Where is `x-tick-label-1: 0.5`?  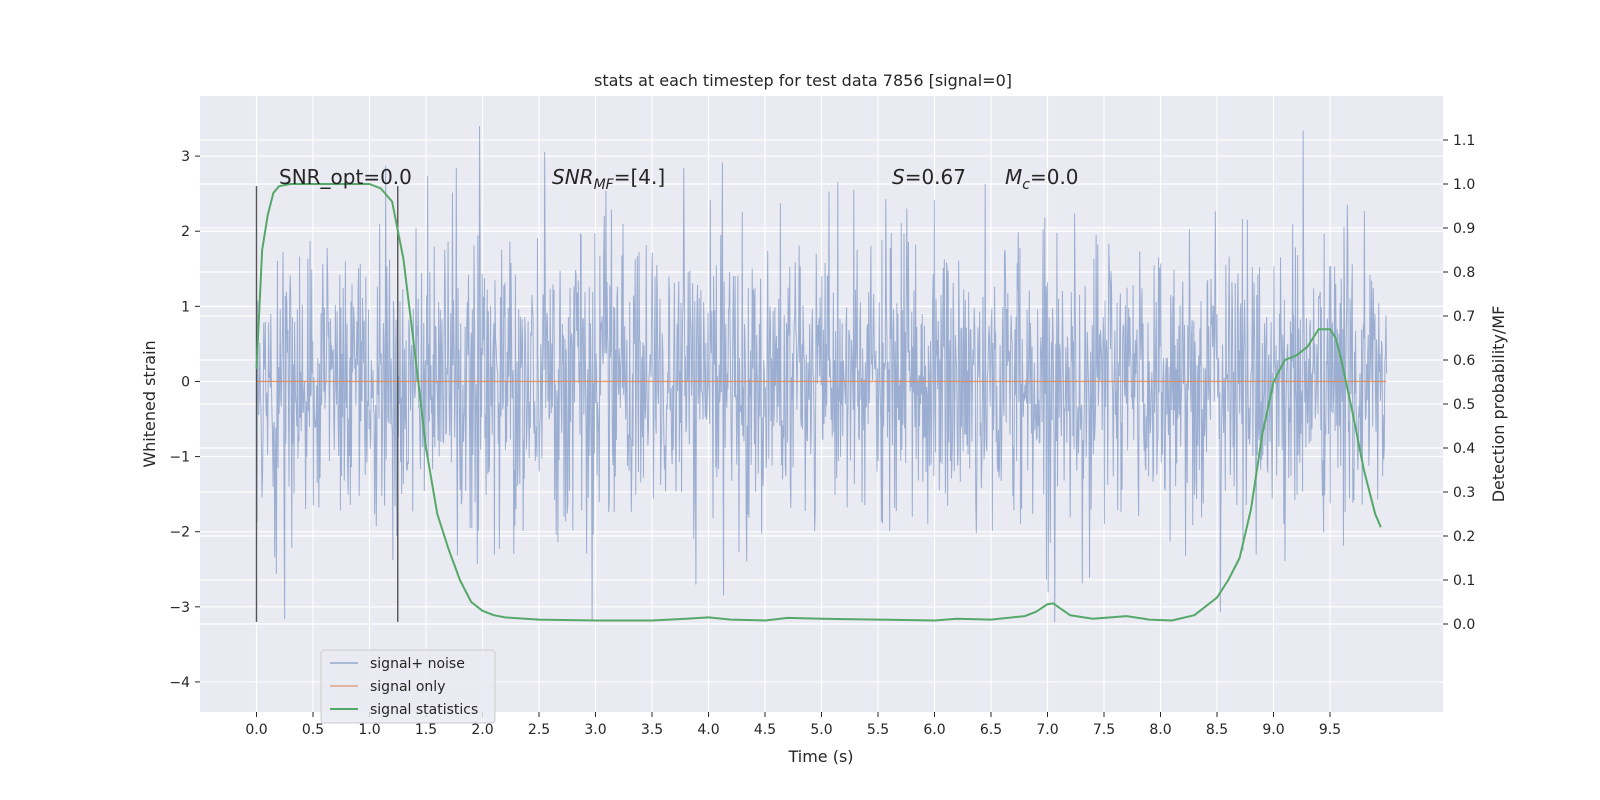 x-tick-label-1: 0.5 is located at coordinates (313, 730).